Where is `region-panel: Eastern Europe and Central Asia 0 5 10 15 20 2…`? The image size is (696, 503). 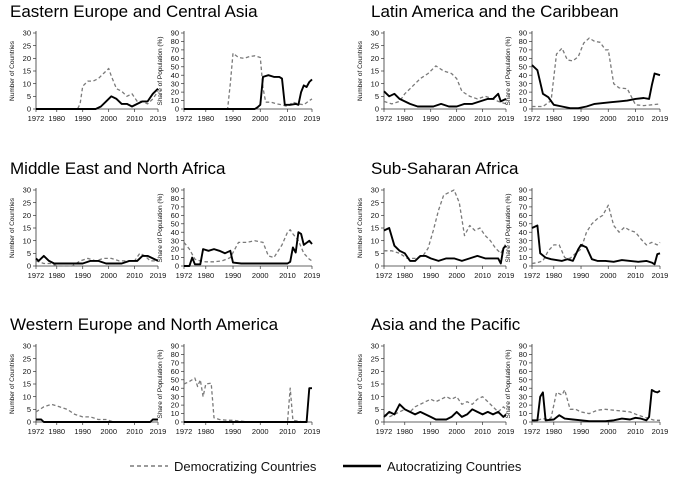
region-panel: Eastern Europe and Central Asia 0 5 10 15 20 2… is located at coordinates (164, 62).